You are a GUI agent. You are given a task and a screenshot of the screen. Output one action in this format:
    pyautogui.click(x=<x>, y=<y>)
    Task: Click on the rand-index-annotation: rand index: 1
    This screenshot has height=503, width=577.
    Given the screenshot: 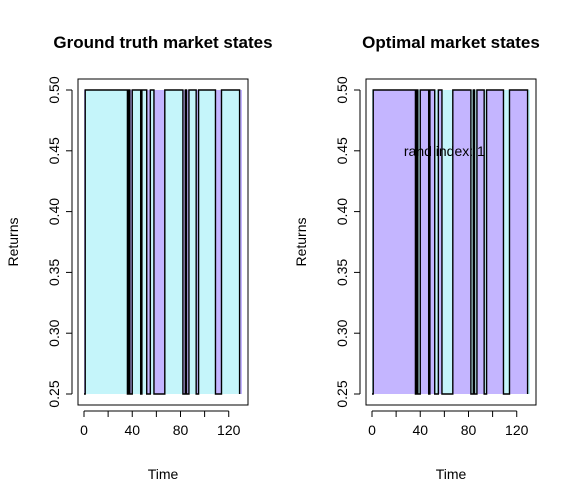 What is the action you would take?
    pyautogui.click(x=444, y=151)
    